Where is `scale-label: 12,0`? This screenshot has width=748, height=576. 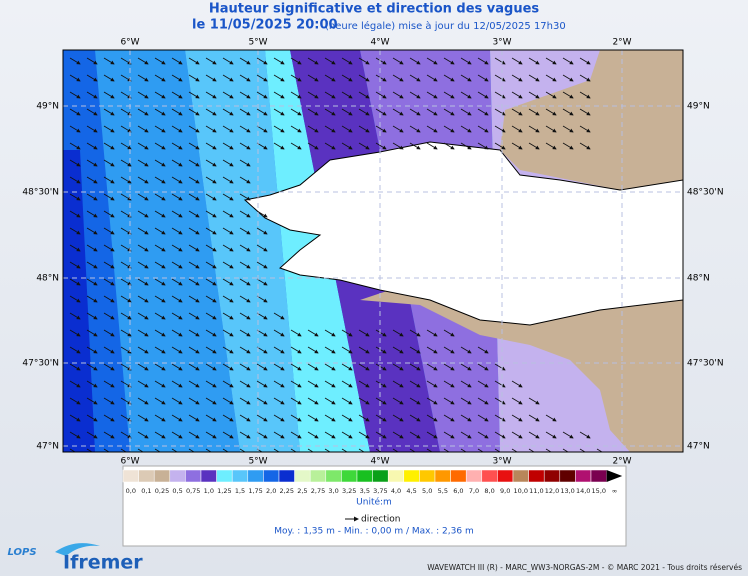
scale-label: 12,0 is located at coordinates (552, 491).